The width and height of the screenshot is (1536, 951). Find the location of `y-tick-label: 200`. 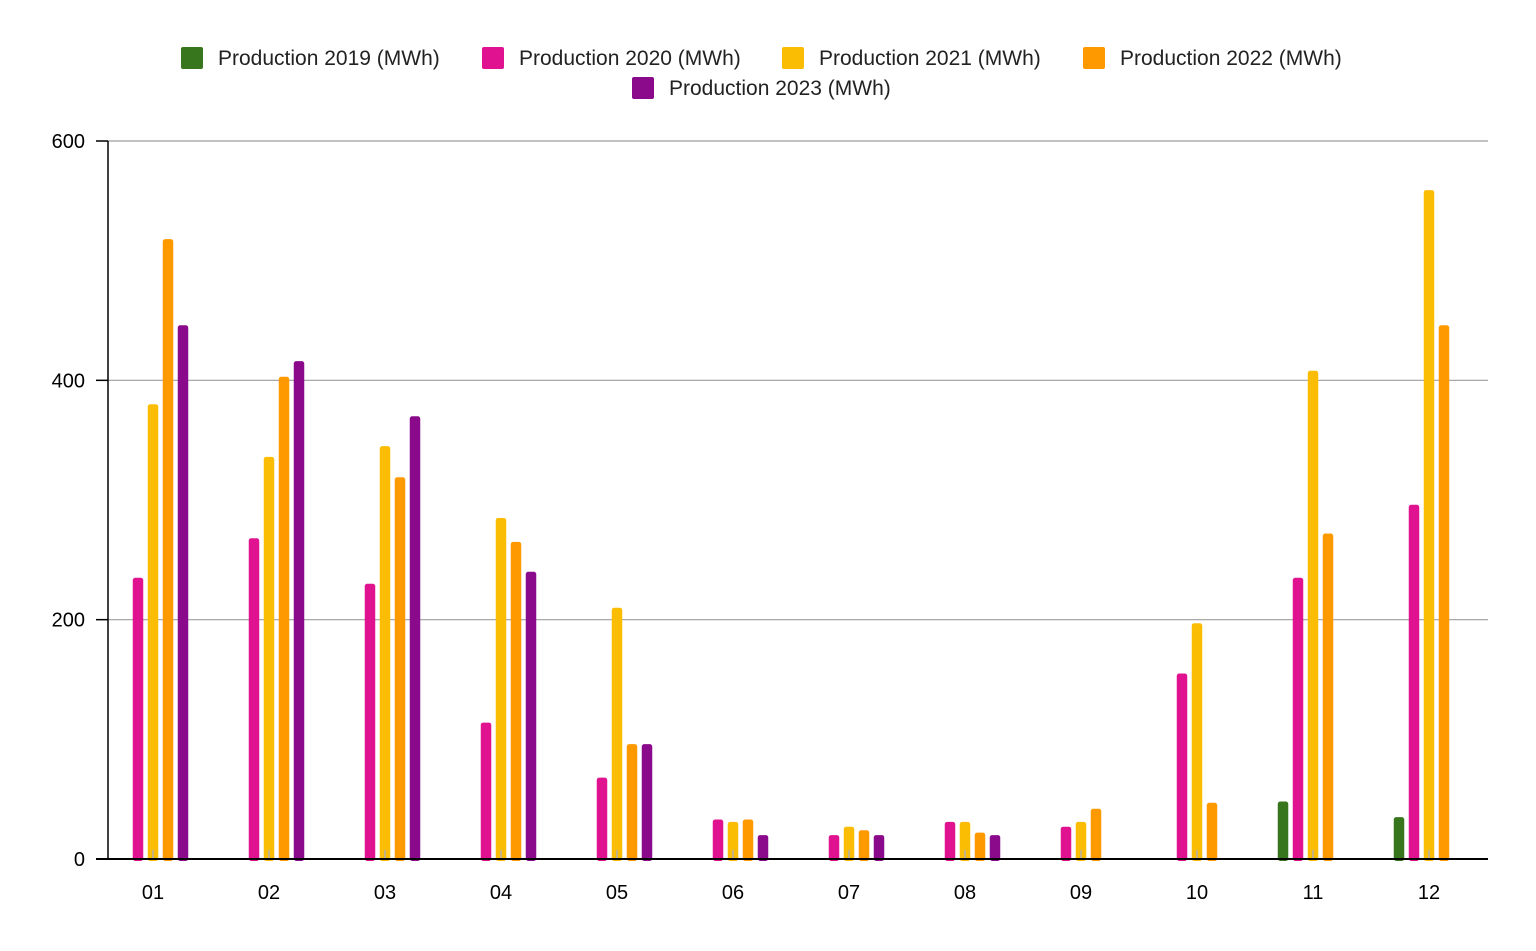

y-tick-label: 200 is located at coordinates (68, 621).